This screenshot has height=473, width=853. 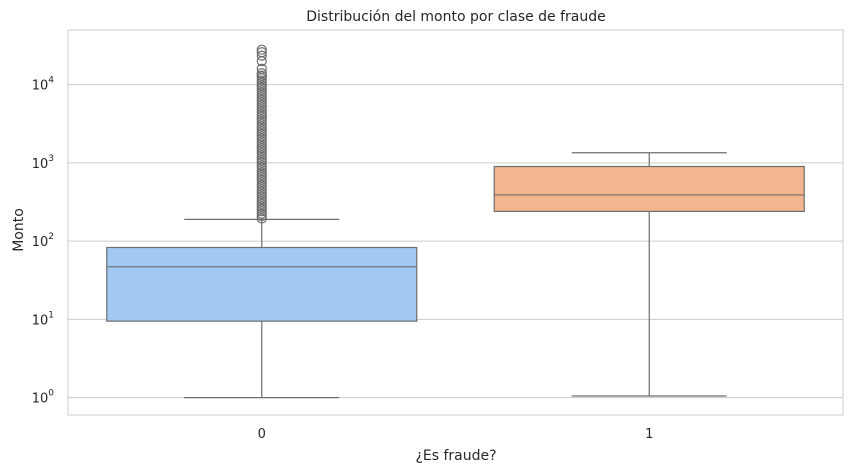 What do you see at coordinates (649, 434) in the screenshot?
I see `x-tick-label: 1` at bounding box center [649, 434].